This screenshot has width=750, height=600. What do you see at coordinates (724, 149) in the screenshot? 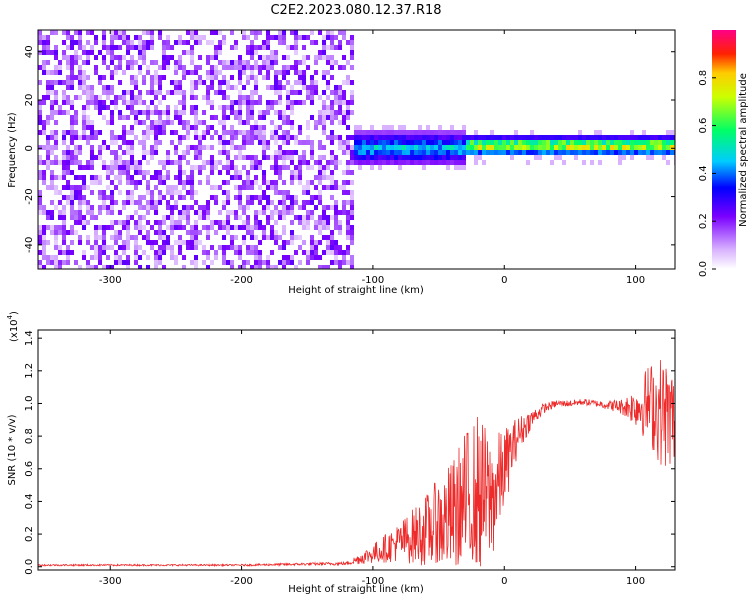
I see `colorbar-gradient` at bounding box center [724, 149].